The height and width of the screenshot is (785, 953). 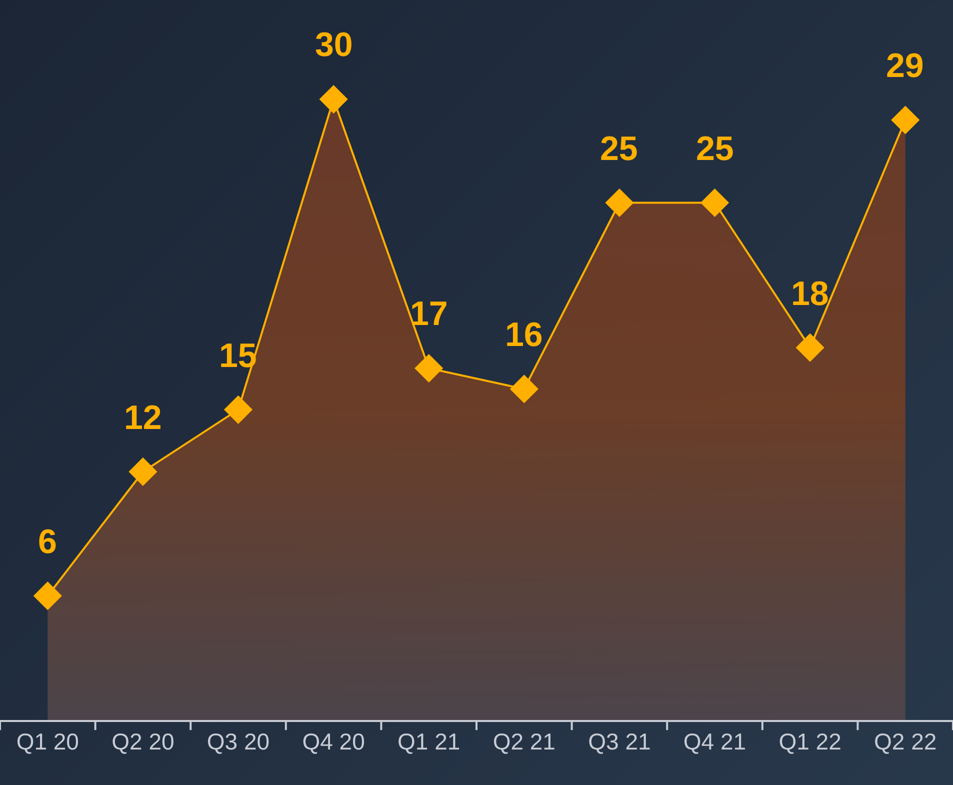 What do you see at coordinates (47, 542) in the screenshot?
I see `data-label: 6` at bounding box center [47, 542].